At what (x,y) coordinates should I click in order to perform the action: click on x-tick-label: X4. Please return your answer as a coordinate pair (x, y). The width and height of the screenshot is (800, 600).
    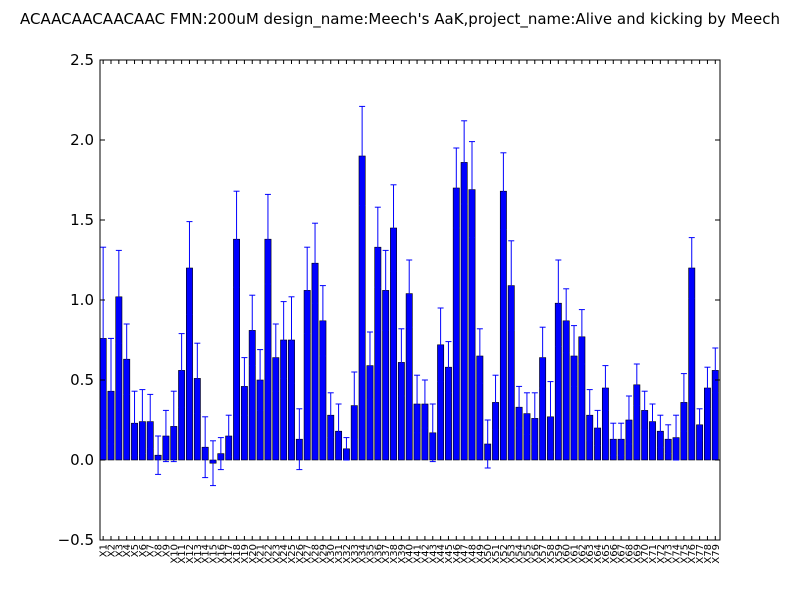
    Looking at the image, I should click on (127, 550).